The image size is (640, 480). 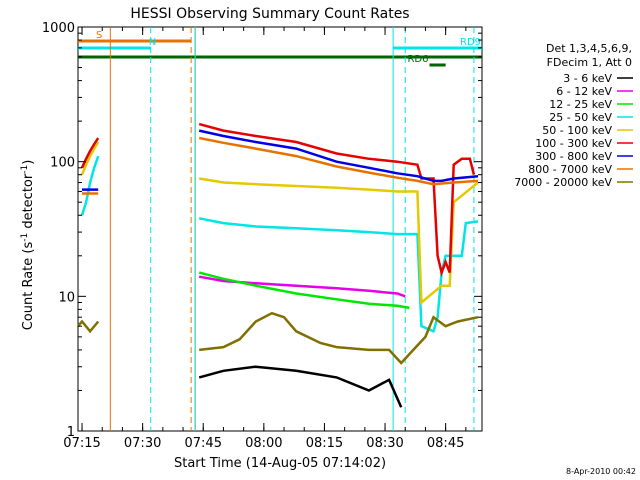 I want to click on footer-timestamp: 8-Apr-2010 00:42, so click(x=601, y=471).